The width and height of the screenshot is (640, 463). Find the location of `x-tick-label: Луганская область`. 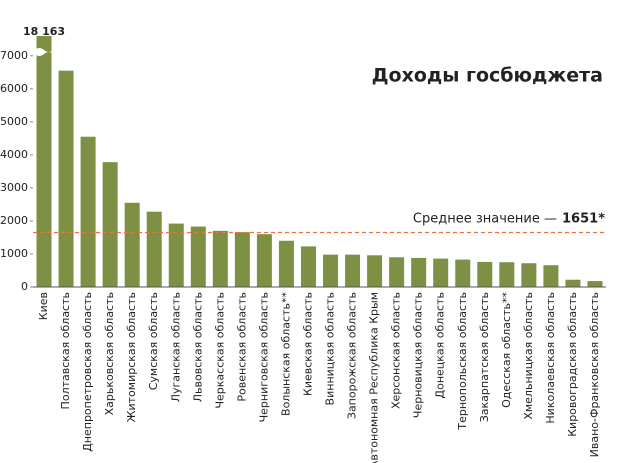

x-tick-label: Луганская область is located at coordinates (175, 347).